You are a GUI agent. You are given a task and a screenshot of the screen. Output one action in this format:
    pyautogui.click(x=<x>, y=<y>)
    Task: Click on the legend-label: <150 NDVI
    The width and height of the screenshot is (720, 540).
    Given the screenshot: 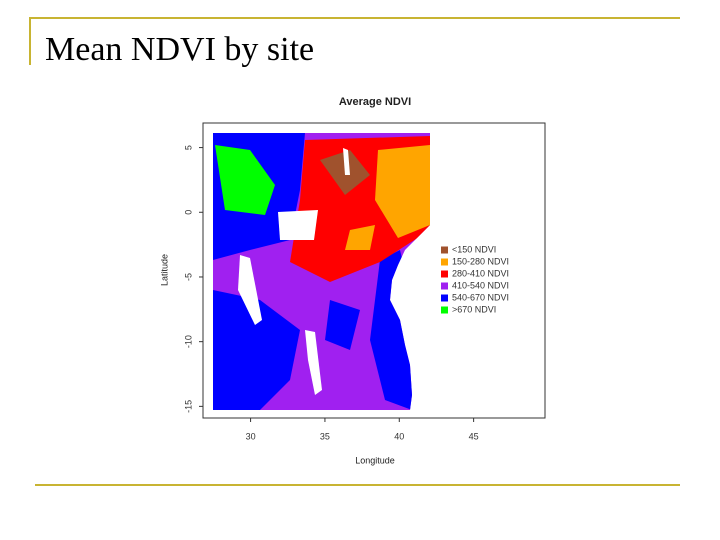 What is the action you would take?
    pyautogui.click(x=474, y=249)
    